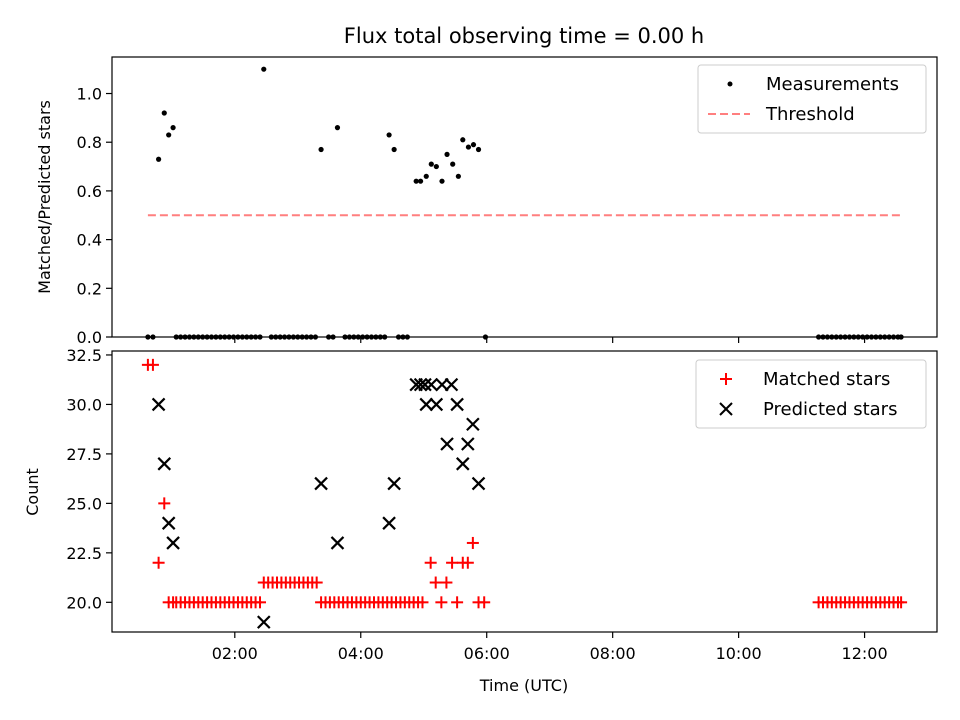 This screenshot has height=720, width=960. I want to click on bottom-y-ticks: 20.0 22.5 25.0 27.5 30.0 32.5, so click(89, 479).